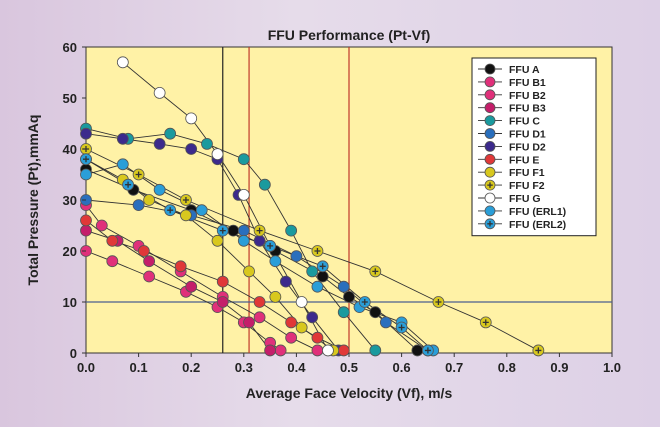  Describe the element at coordinates (490, 211) in the screenshot. I see `legend-marker-ffu-erl1` at that location.